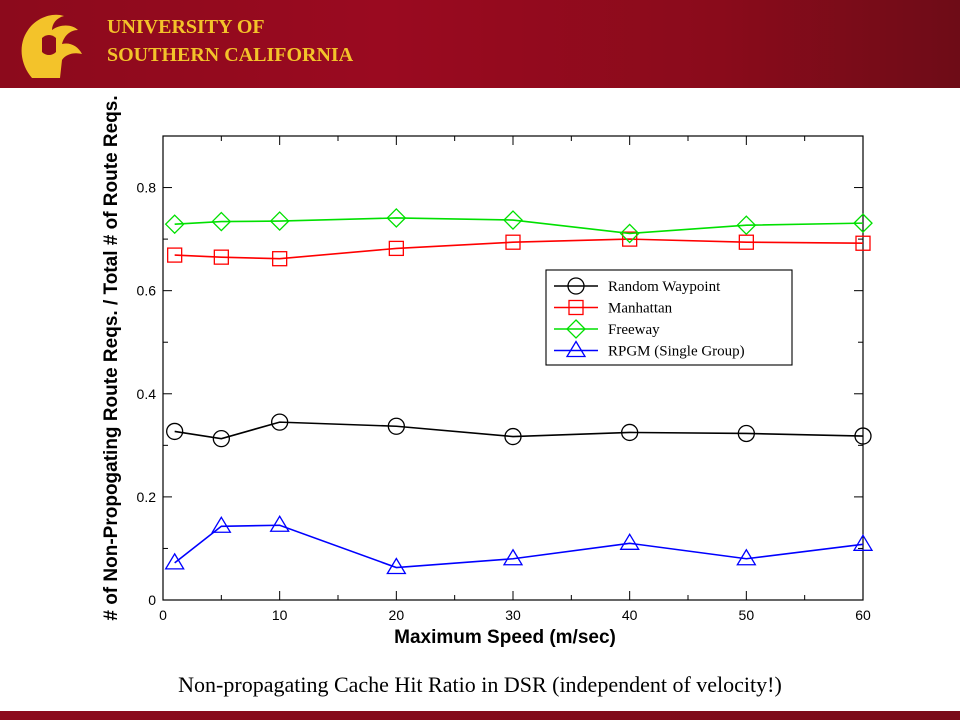  Describe the element at coordinates (152, 600) in the screenshot. I see `y-tick-label: 0` at that location.